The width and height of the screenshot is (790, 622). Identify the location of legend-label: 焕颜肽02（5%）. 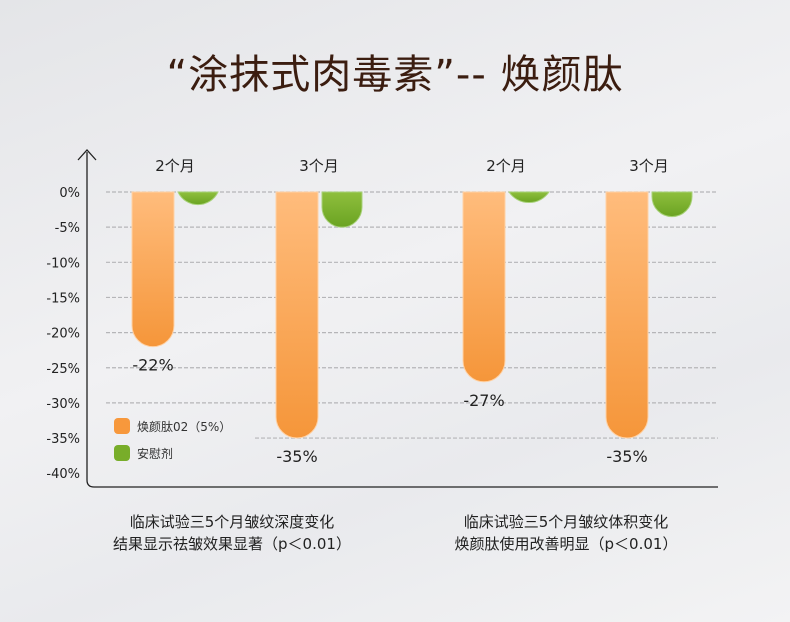
(184, 426).